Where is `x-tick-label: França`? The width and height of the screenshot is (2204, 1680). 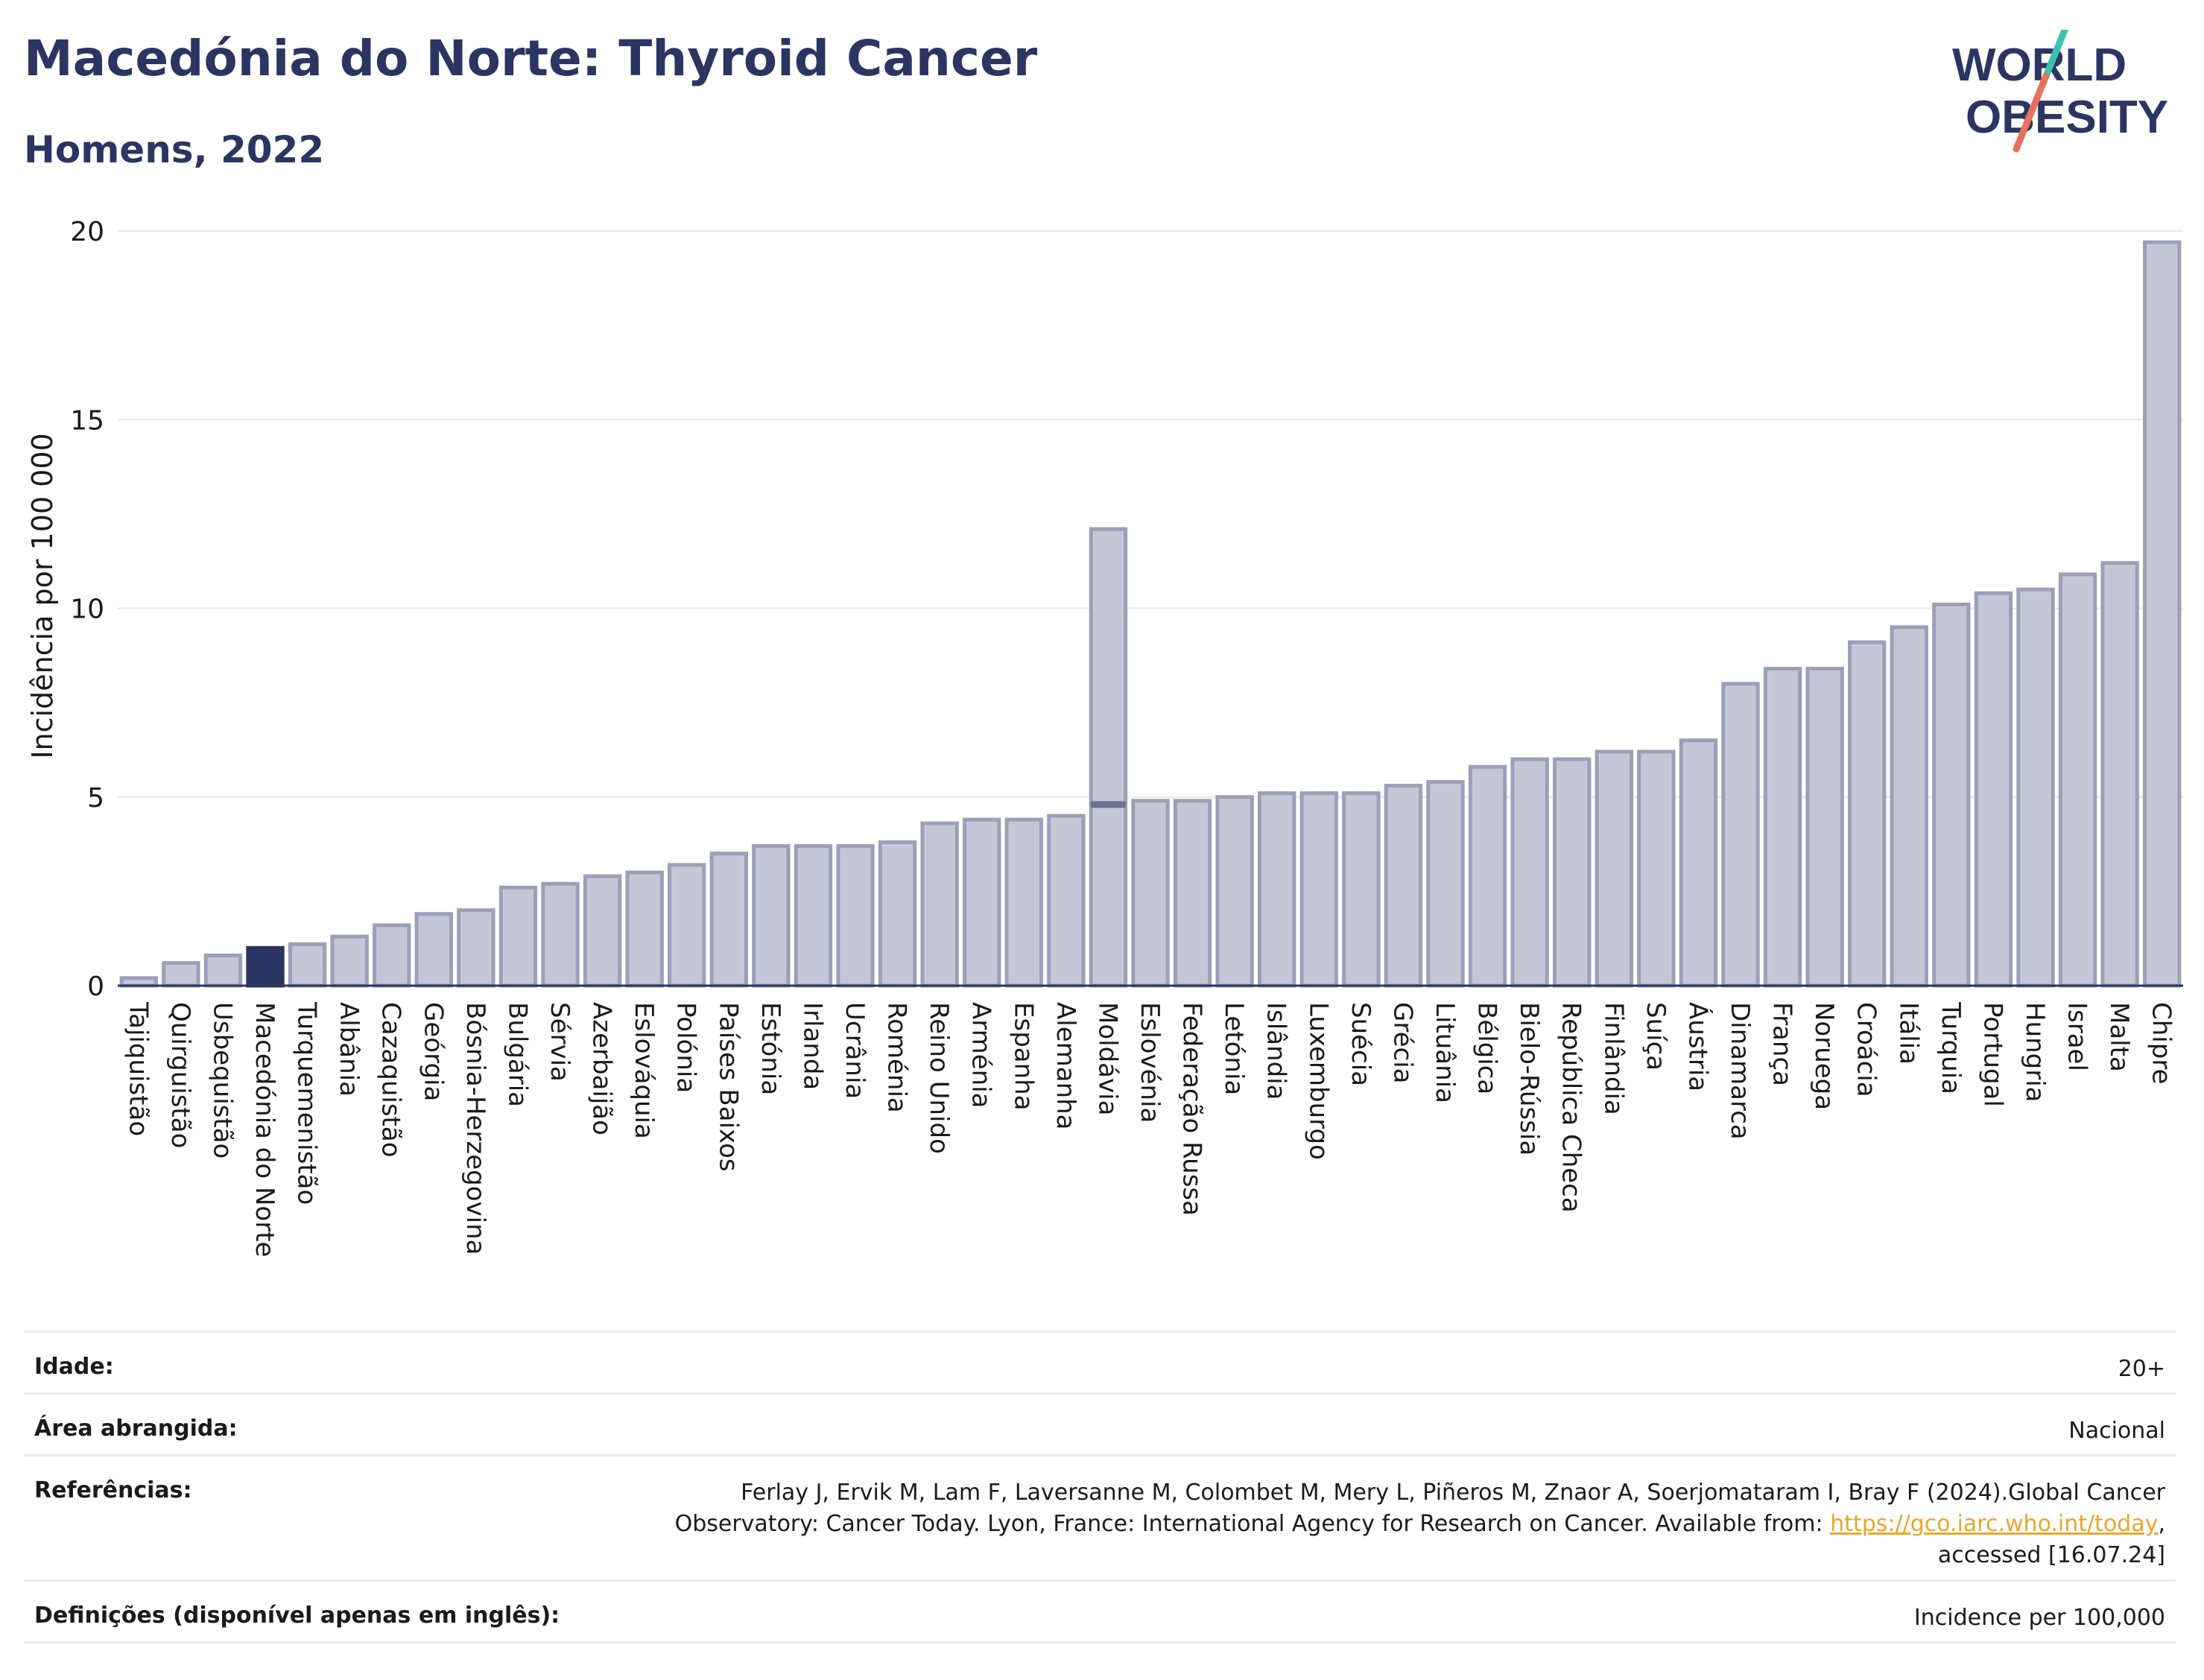 x-tick-label: França is located at coordinates (1782, 1044).